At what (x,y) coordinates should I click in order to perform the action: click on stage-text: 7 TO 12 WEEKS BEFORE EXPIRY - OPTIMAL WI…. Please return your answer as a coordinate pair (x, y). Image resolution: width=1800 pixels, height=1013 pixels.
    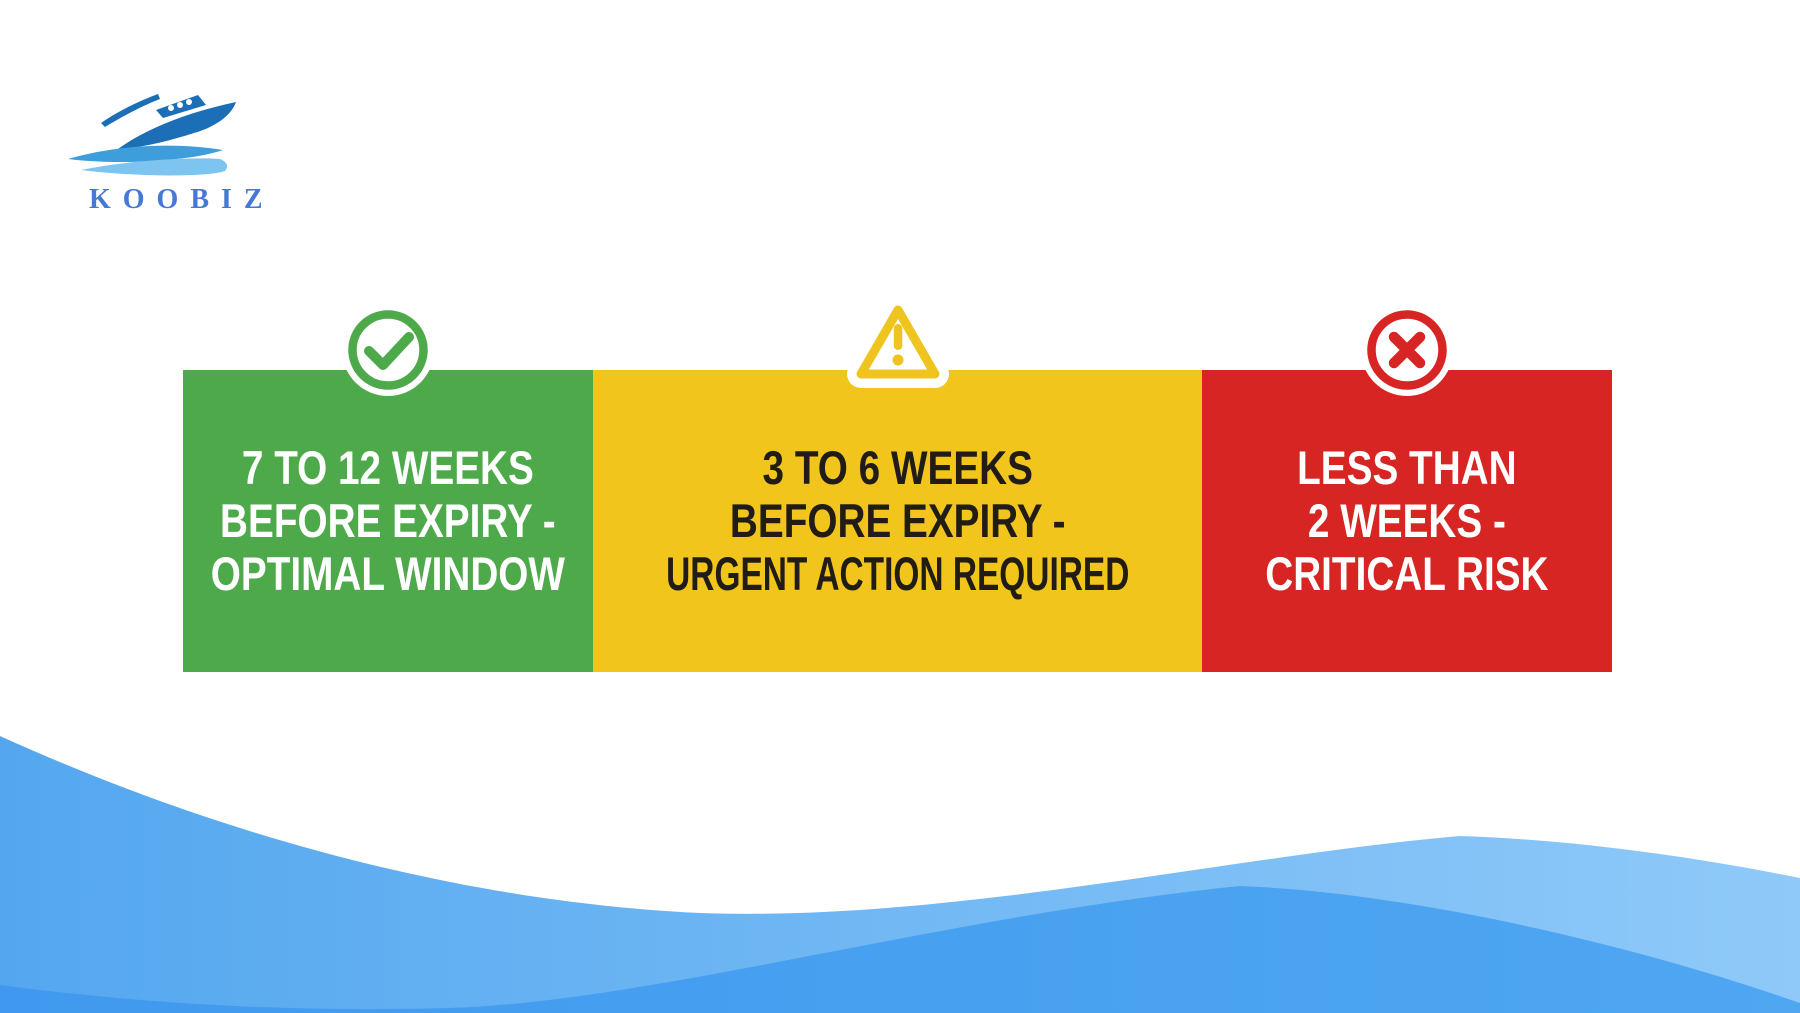
    Looking at the image, I should click on (388, 521).